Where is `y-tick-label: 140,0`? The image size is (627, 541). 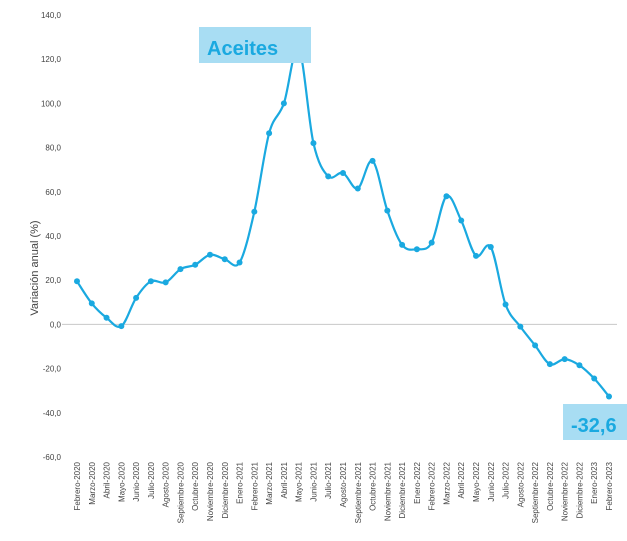 y-tick-label: 140,0 is located at coordinates (51, 15).